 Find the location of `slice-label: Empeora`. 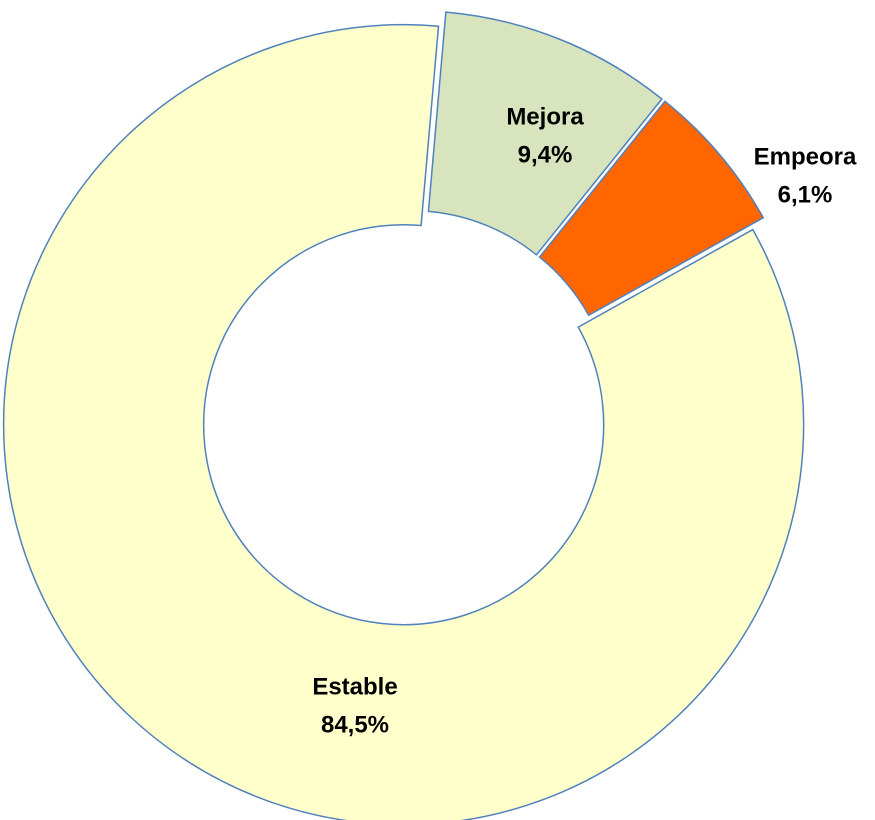

slice-label: Empeora is located at coordinates (805, 156).